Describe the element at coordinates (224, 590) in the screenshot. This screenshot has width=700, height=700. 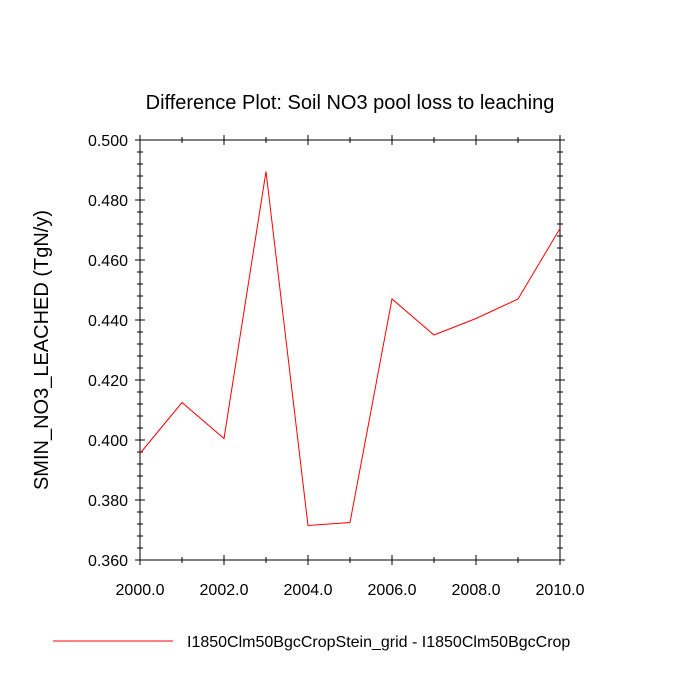
I see `x-tick-label: 2002.0` at that location.